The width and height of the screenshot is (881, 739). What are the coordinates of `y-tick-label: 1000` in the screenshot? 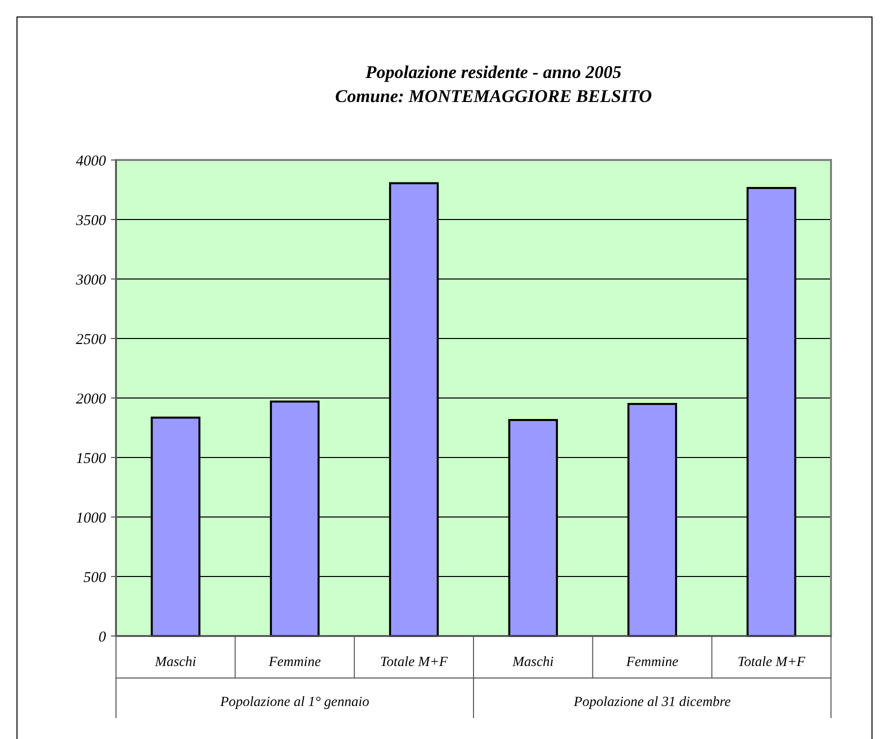 It's located at (91, 518).